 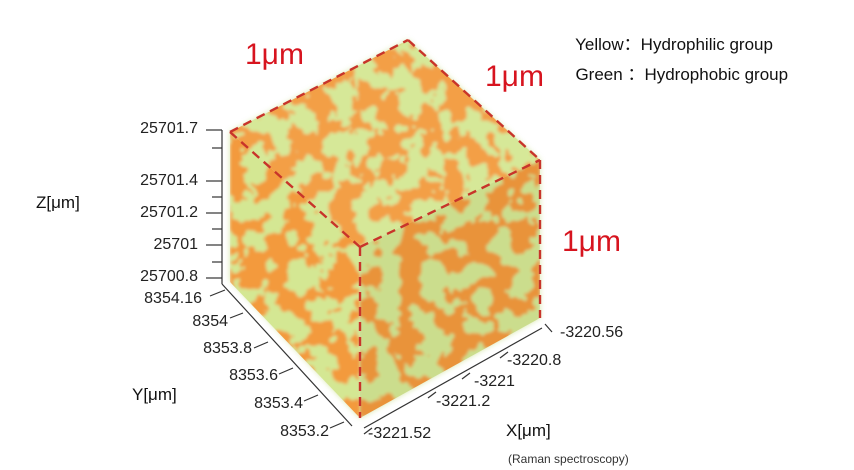 I want to click on dimension-label-right: 1μm, so click(x=591, y=241).